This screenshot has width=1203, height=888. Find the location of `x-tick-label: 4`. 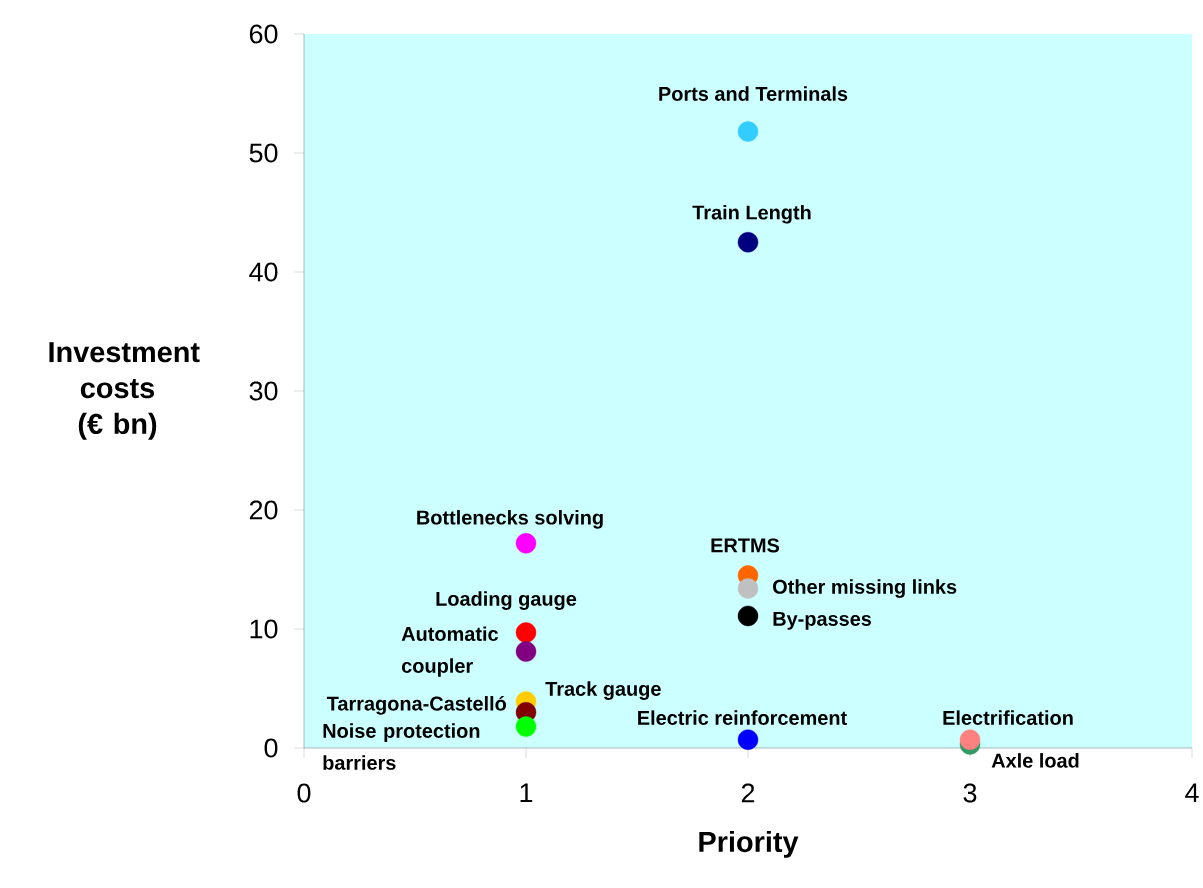

x-tick-label: 4 is located at coordinates (1192, 793).